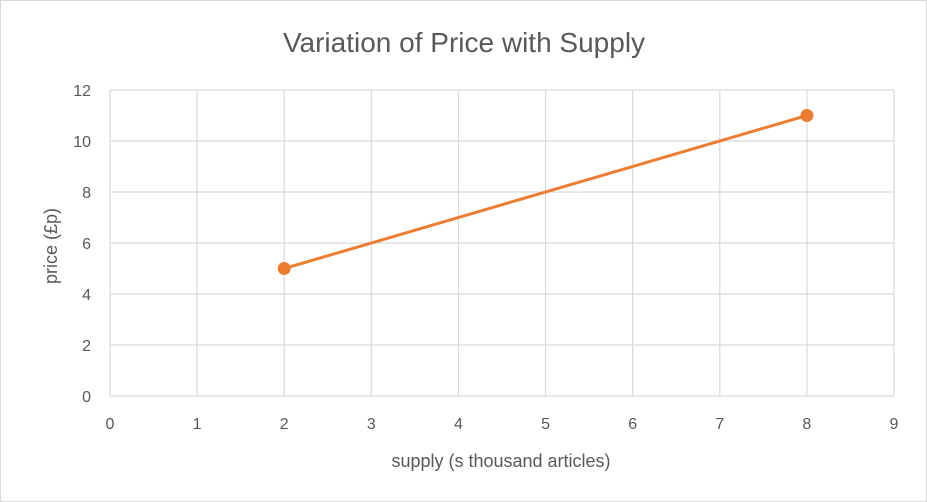 Image resolution: width=927 pixels, height=502 pixels. Describe the element at coordinates (806, 424) in the screenshot. I see `x-tick-label: 8` at that location.